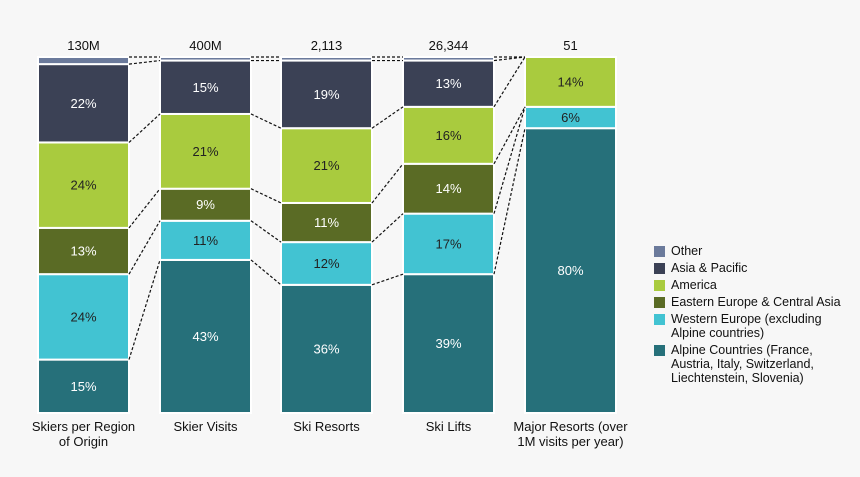  I want to click on category-label: Skier Visits, so click(205, 426).